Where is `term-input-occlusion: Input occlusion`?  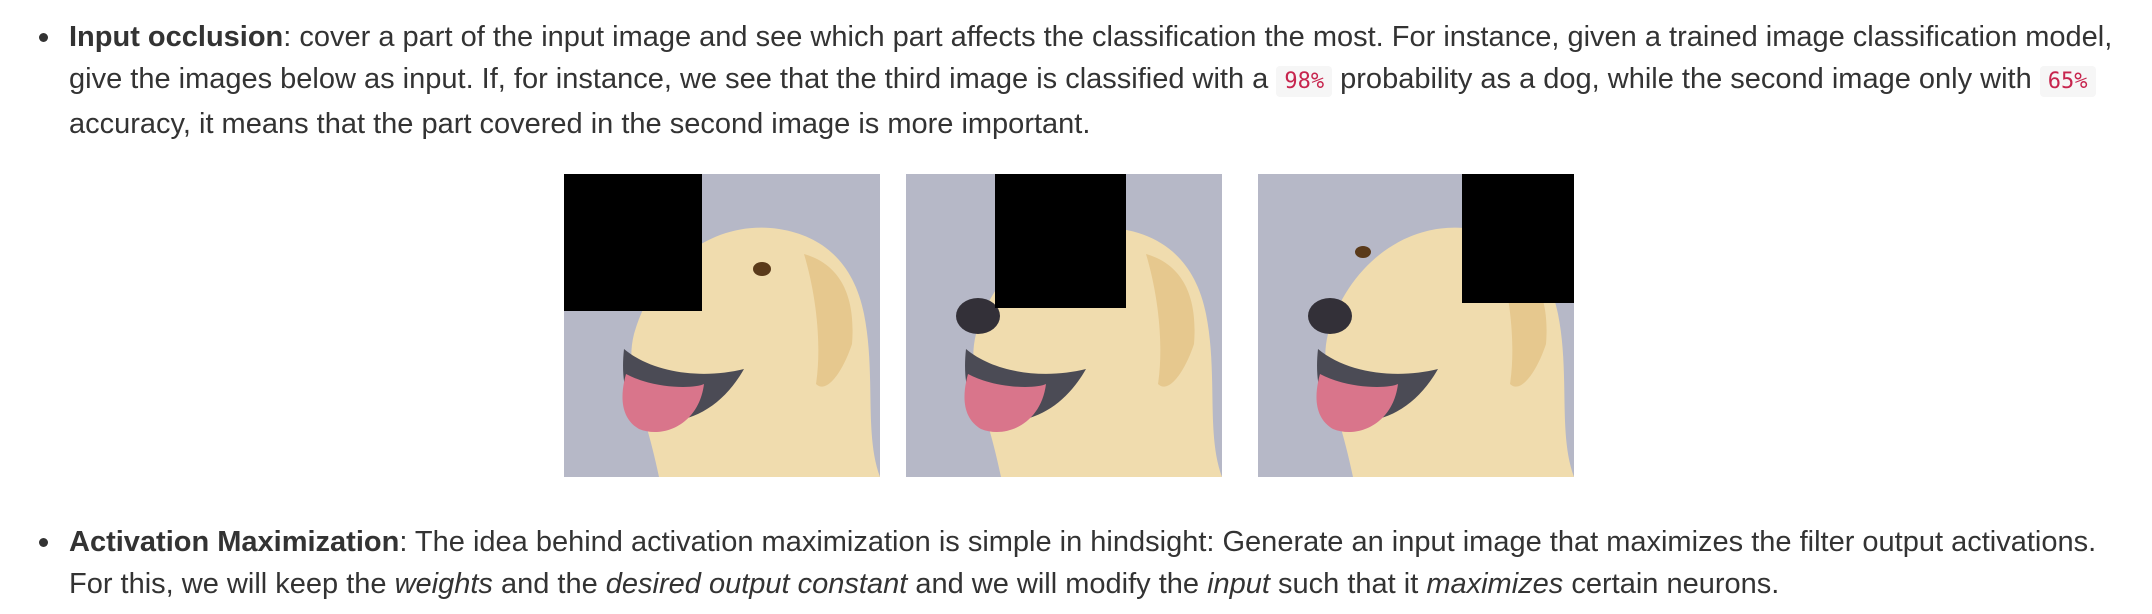
term-input-occlusion: Input occlusion is located at coordinates (176, 37).